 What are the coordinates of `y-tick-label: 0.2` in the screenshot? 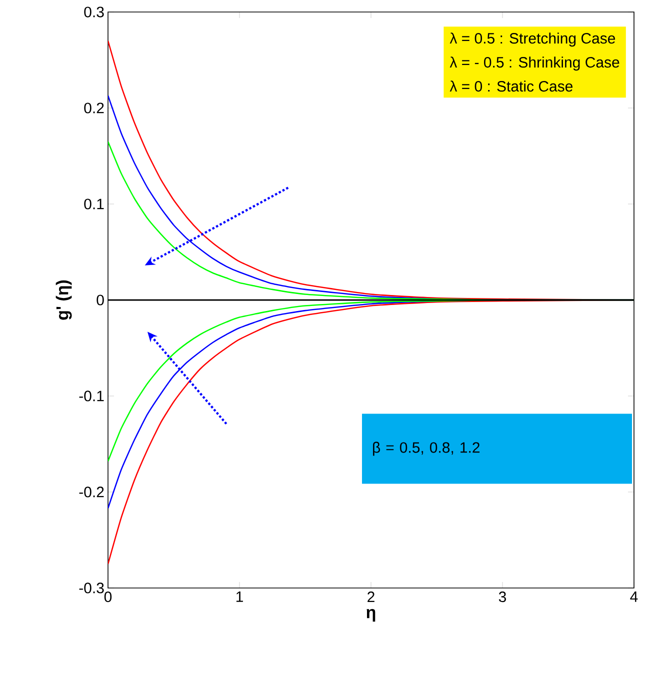 It's located at (94, 108).